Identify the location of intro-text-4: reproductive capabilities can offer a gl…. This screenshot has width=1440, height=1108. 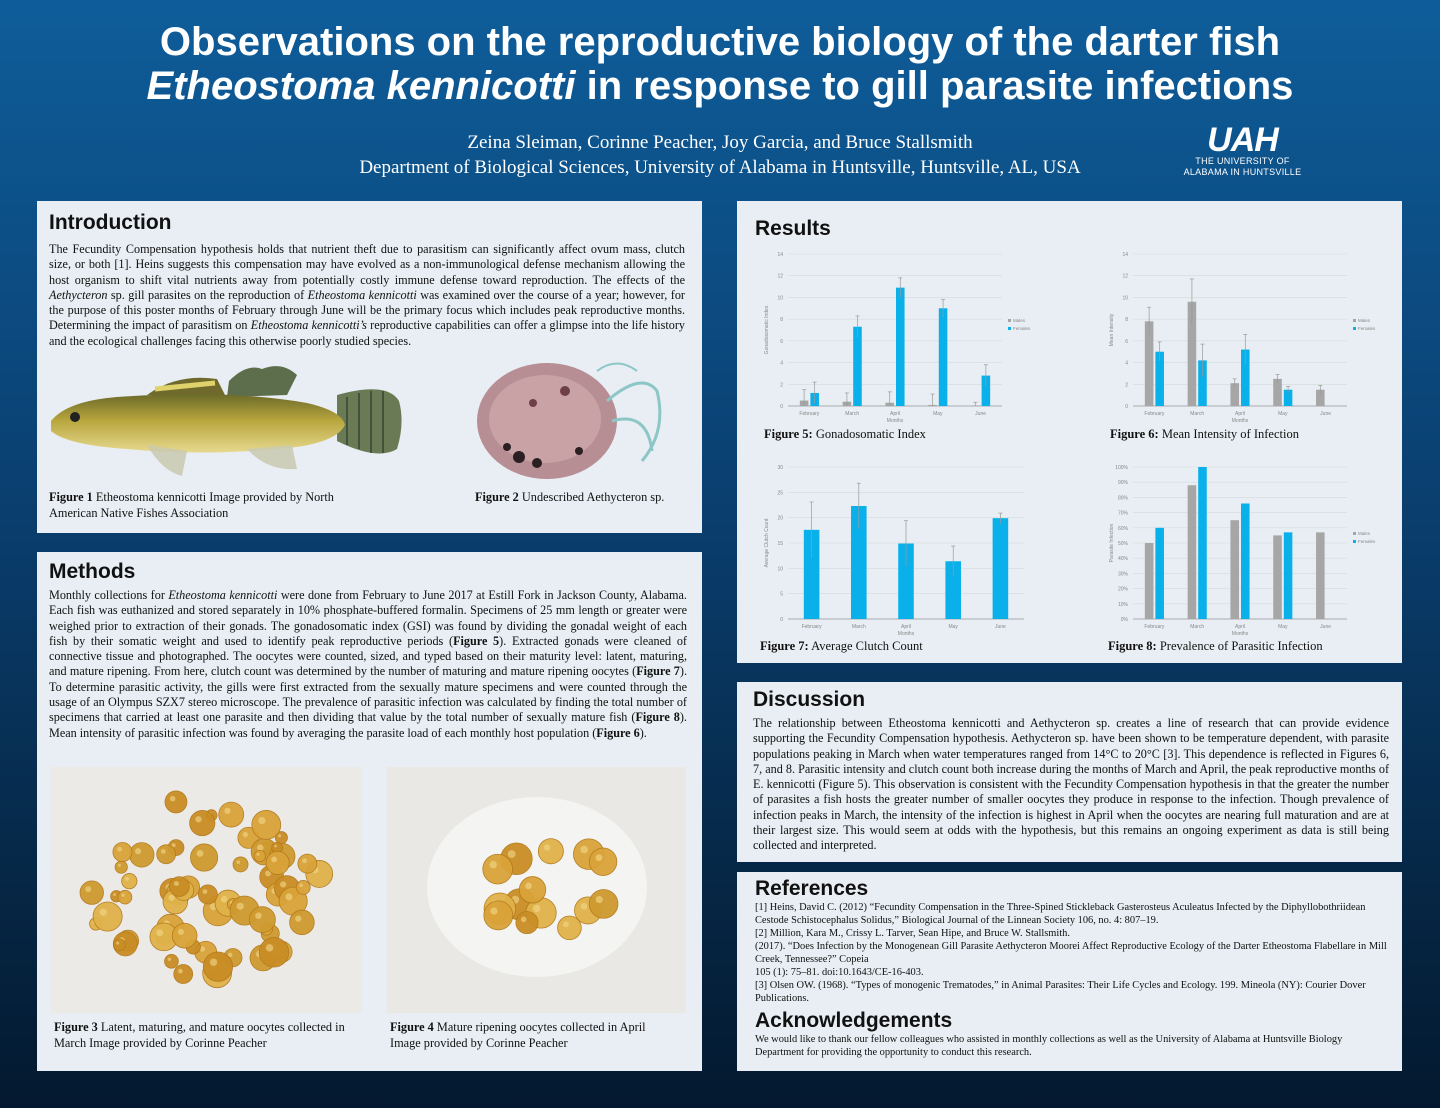
(367, 333).